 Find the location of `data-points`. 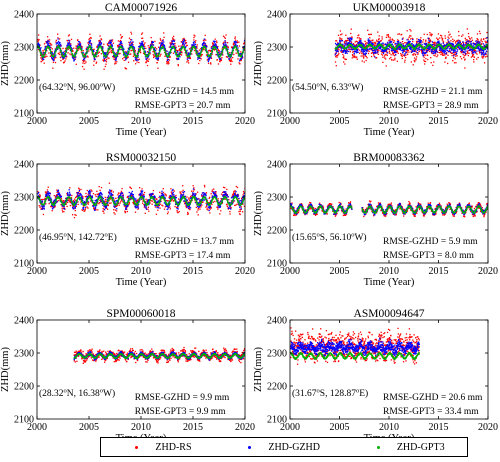

data-points is located at coordinates (411, 48).